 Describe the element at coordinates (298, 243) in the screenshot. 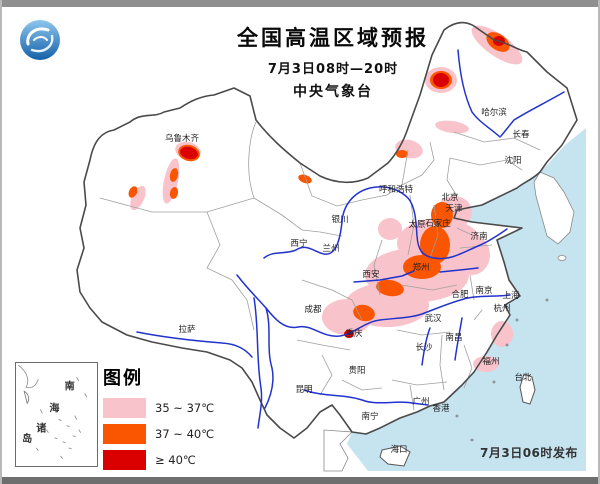

I see `city-label-西宁: 西宁` at that location.